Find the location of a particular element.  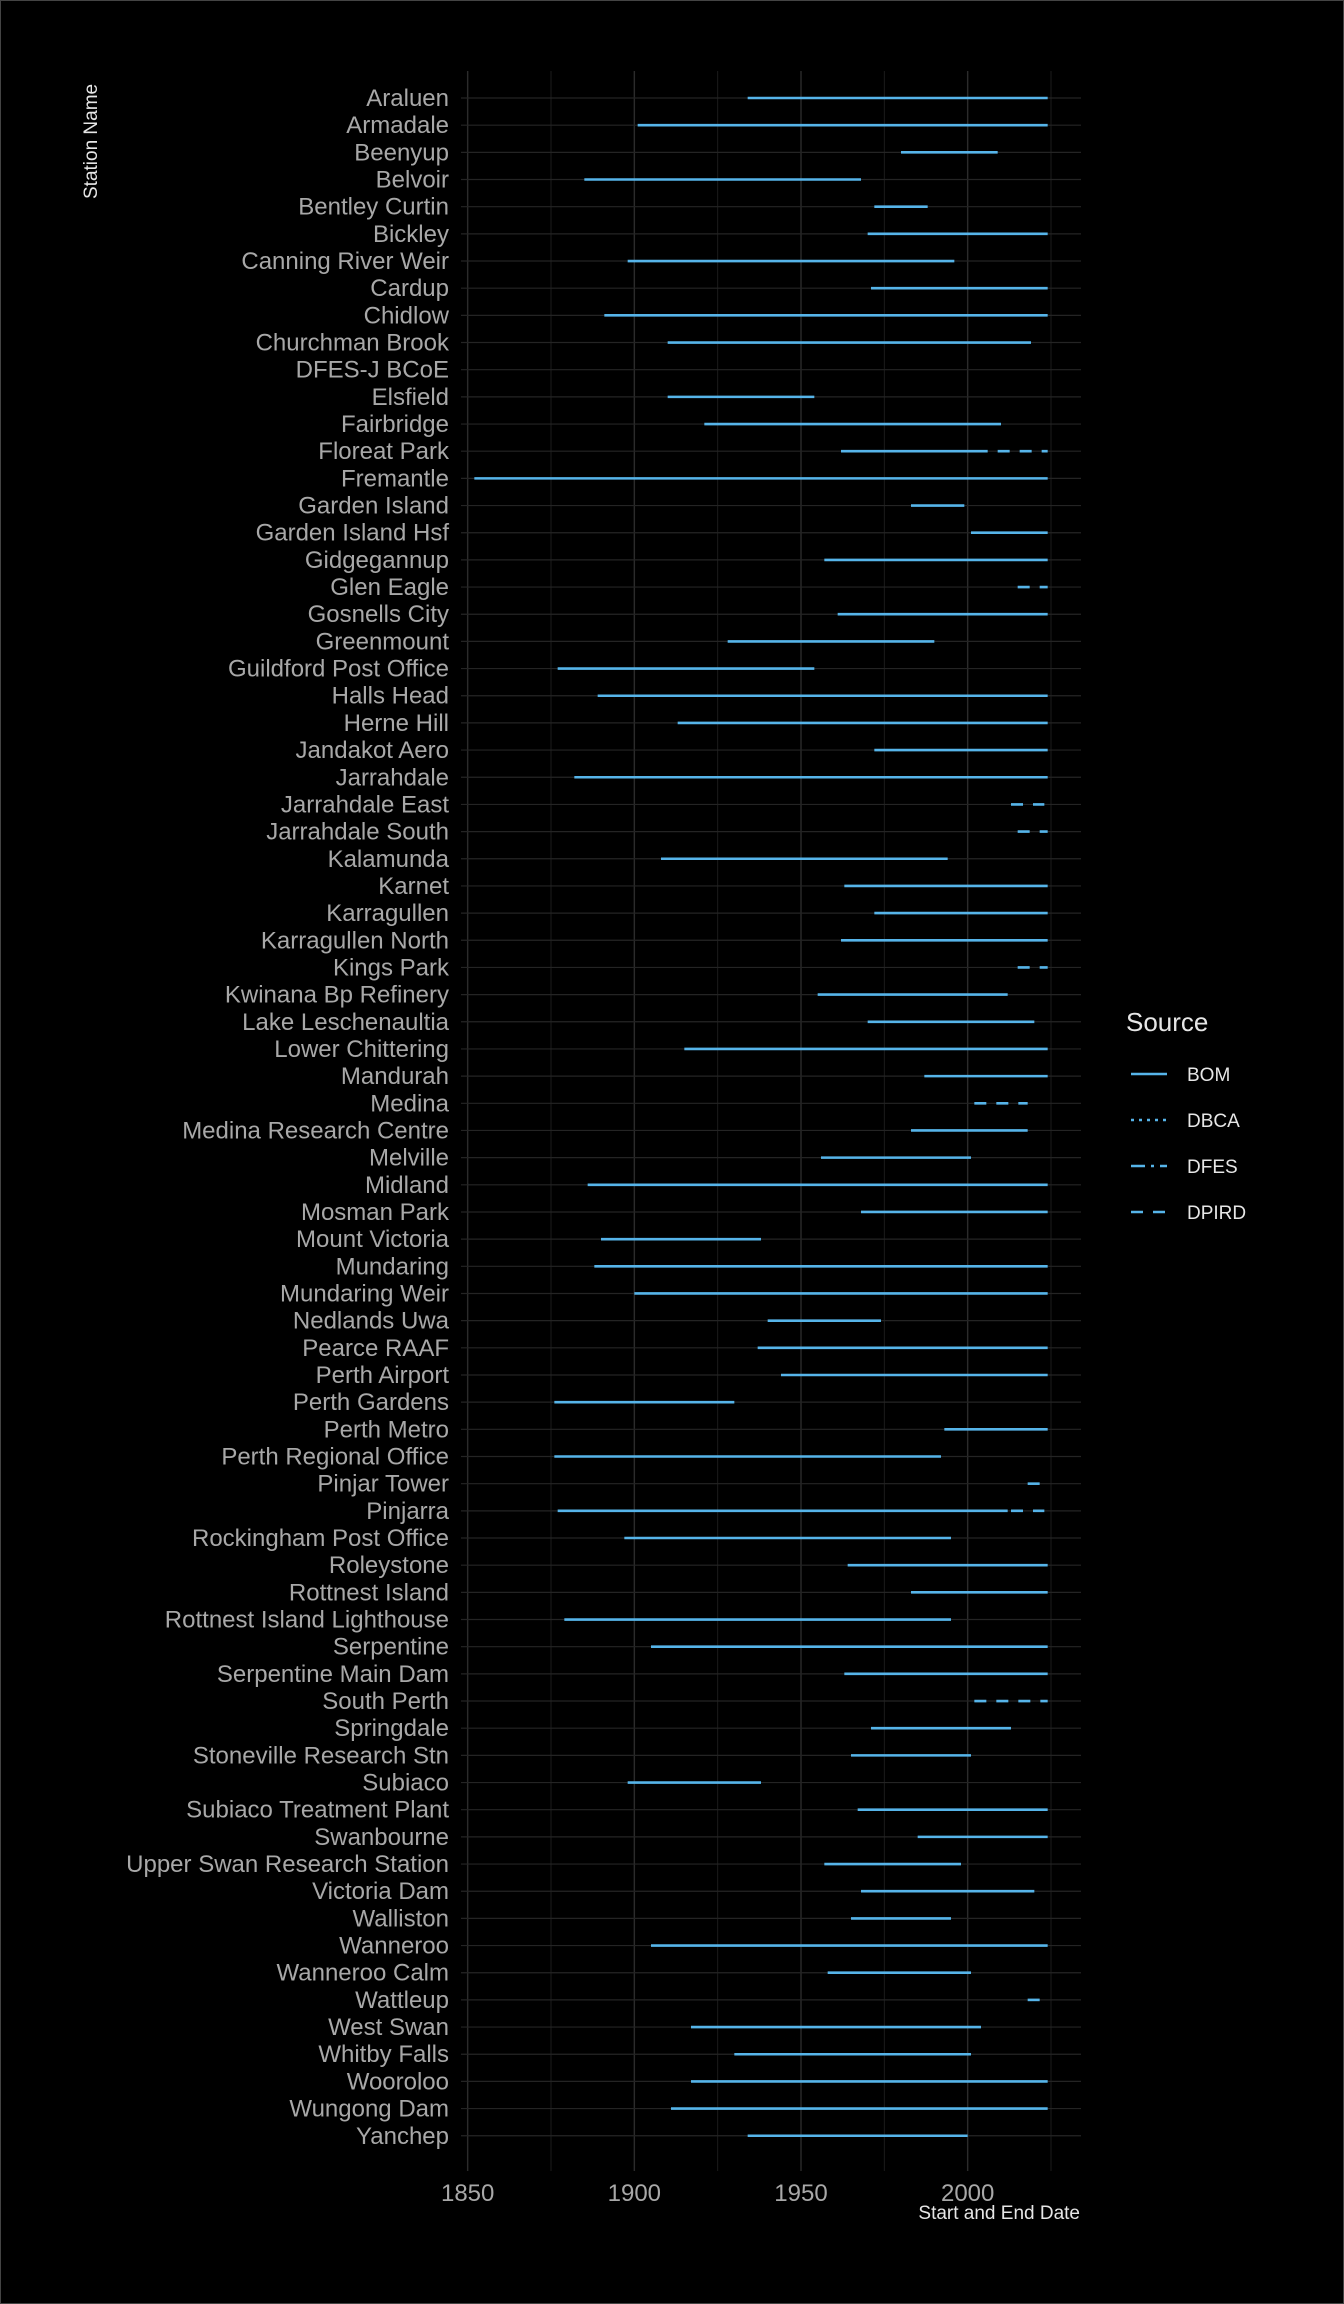

station-label: Jarrahdale East is located at coordinates (365, 804).